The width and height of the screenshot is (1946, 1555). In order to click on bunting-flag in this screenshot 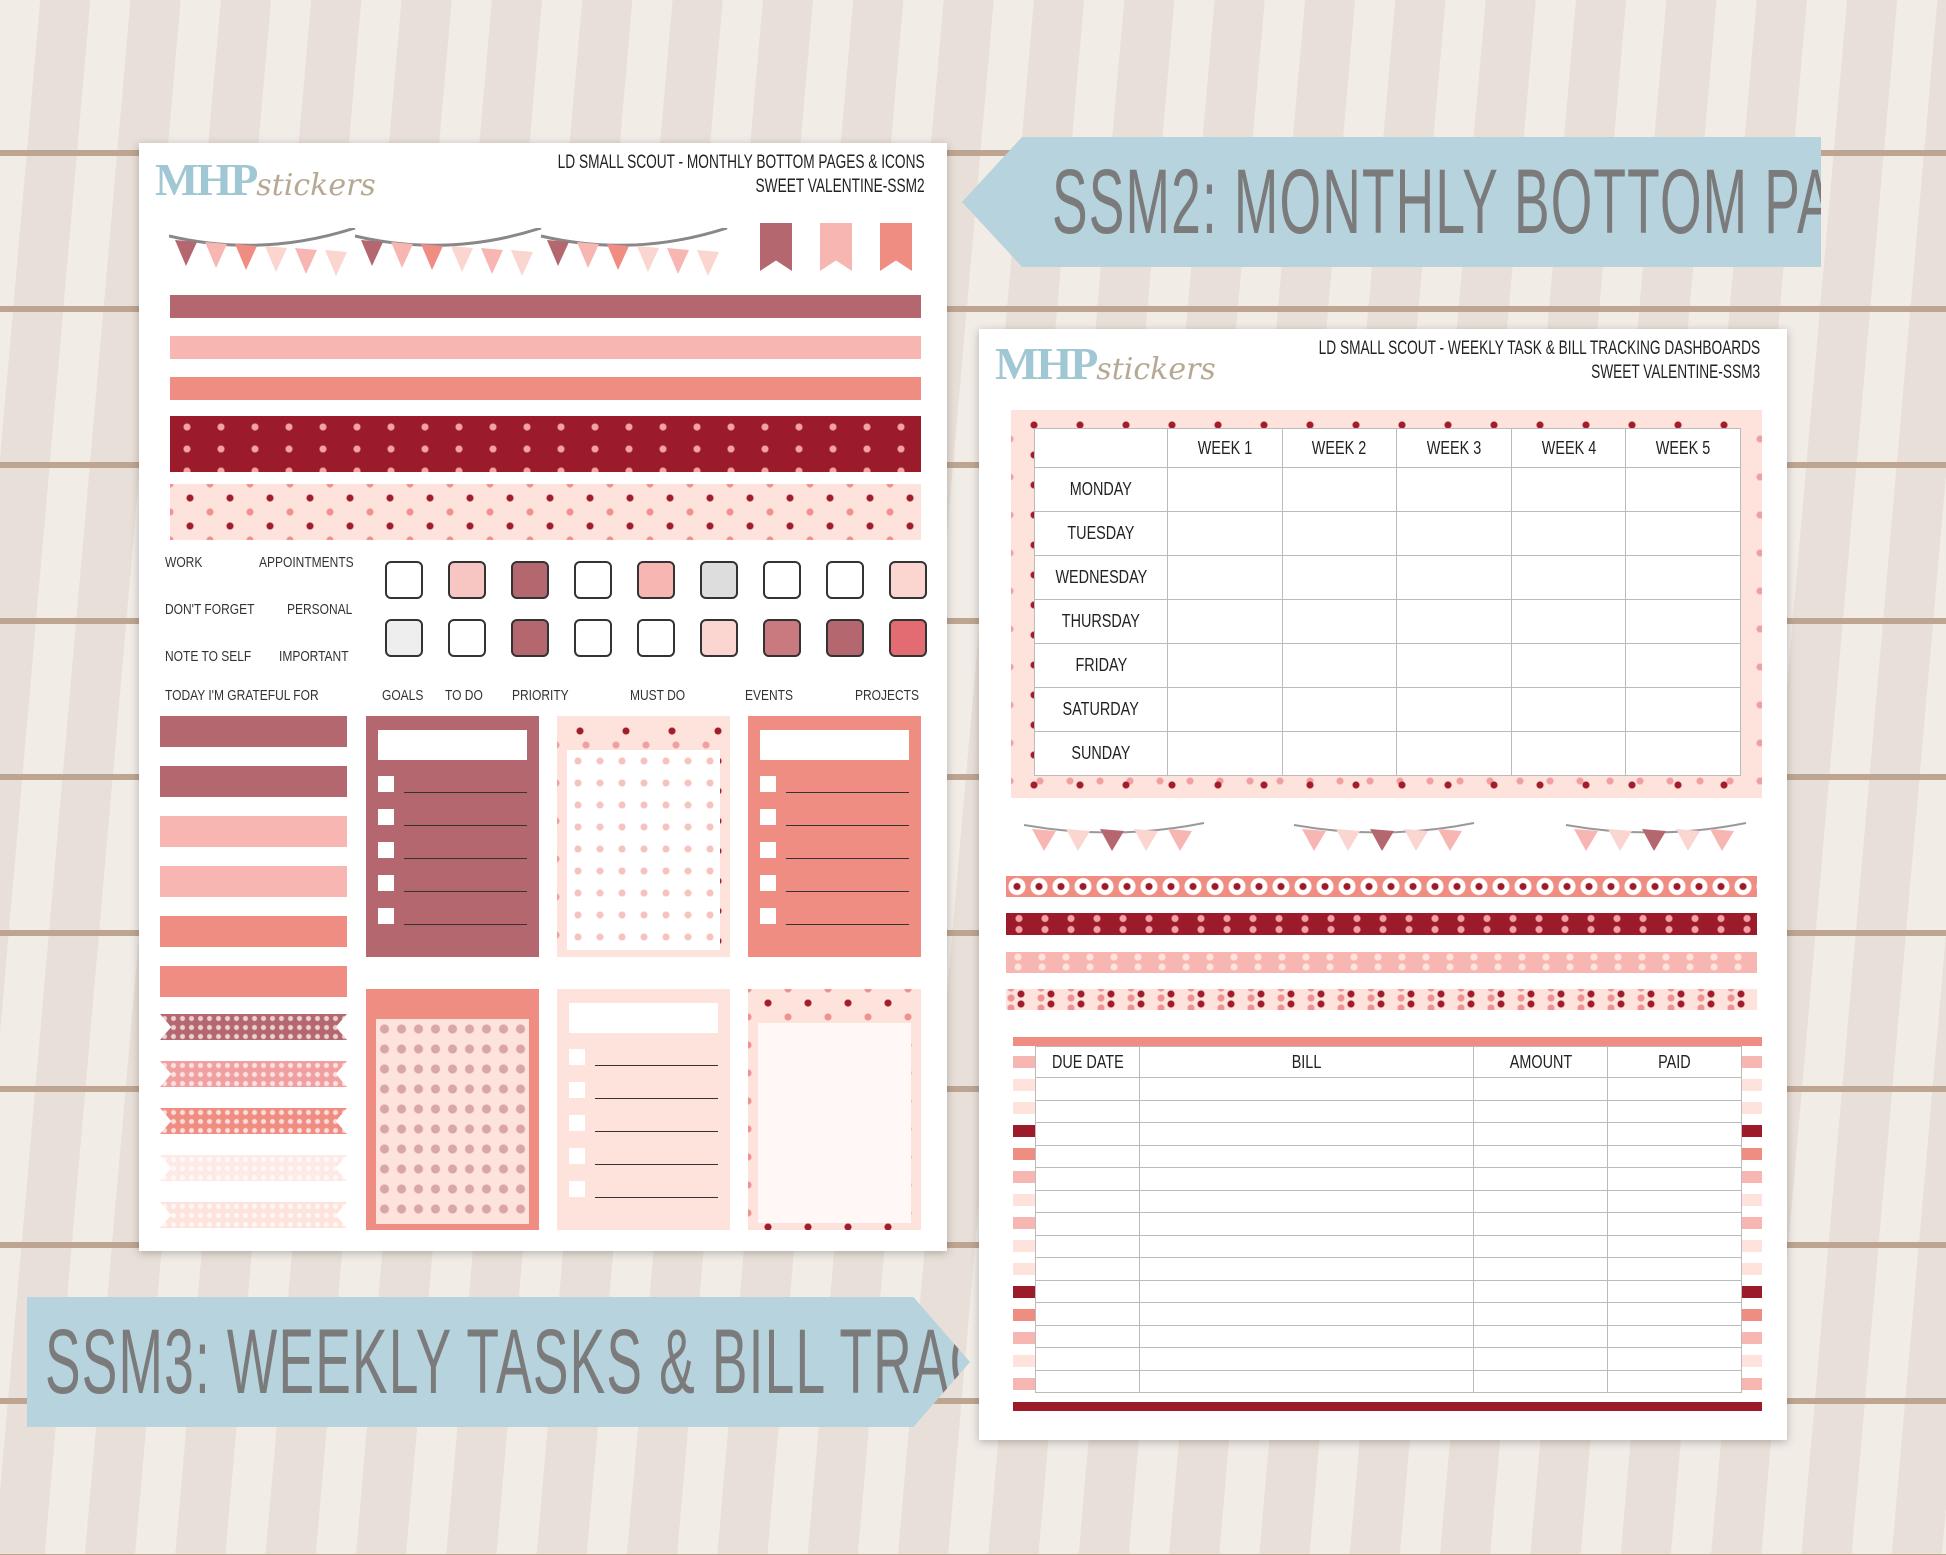, I will do `click(1620, 840)`.